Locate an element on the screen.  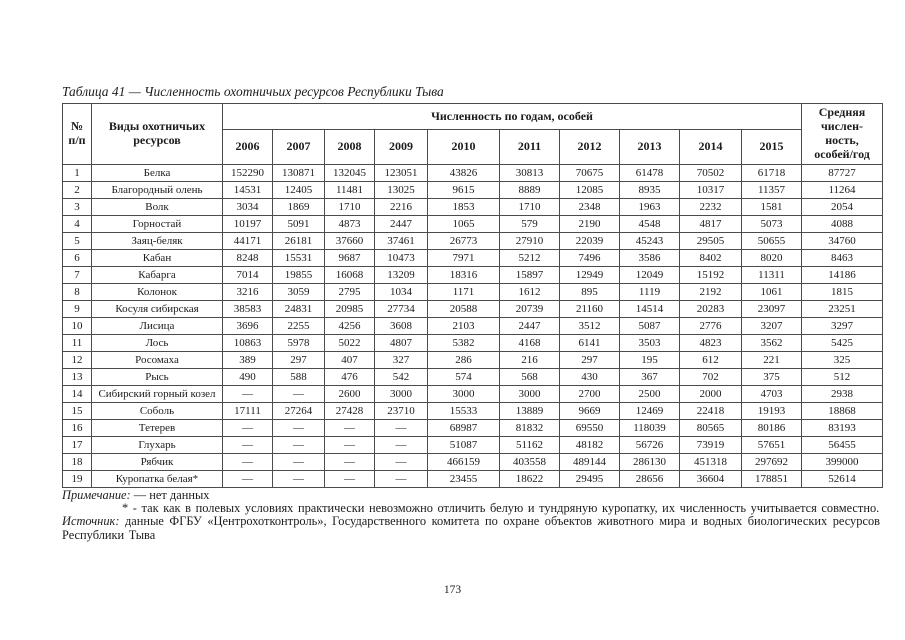
value-cell: 20283 is located at coordinates (710, 309).